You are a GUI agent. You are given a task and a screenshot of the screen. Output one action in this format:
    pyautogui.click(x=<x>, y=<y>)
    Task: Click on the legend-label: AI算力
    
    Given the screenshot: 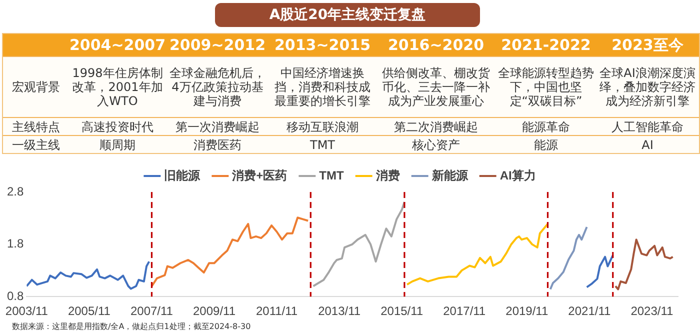 What is the action you would take?
    pyautogui.click(x=518, y=175)
    